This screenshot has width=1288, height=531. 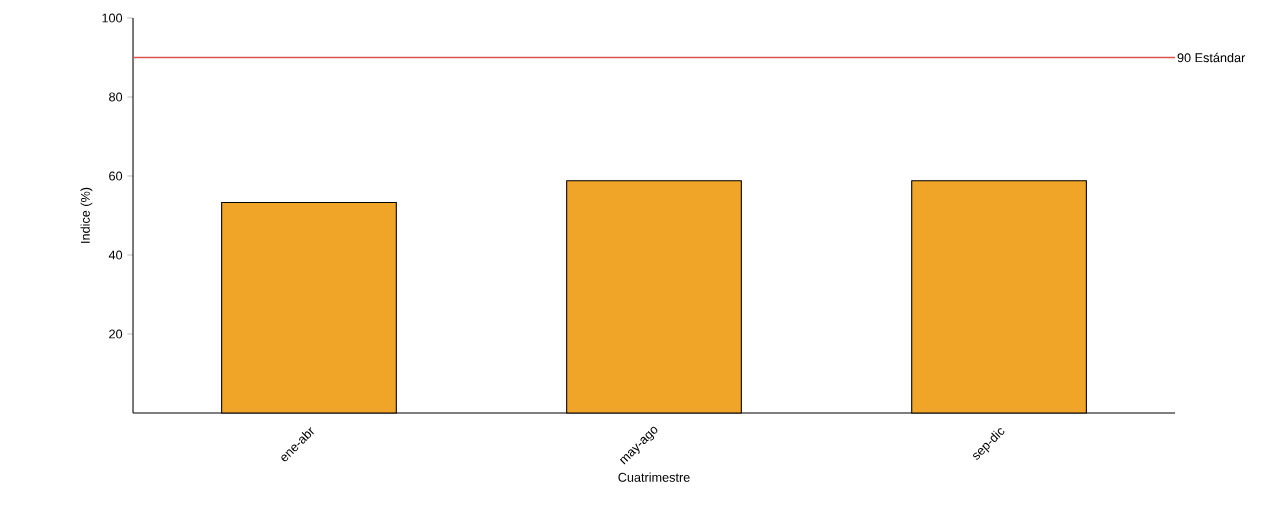 What do you see at coordinates (116, 97) in the screenshot?
I see `y-tick-label: 80` at bounding box center [116, 97].